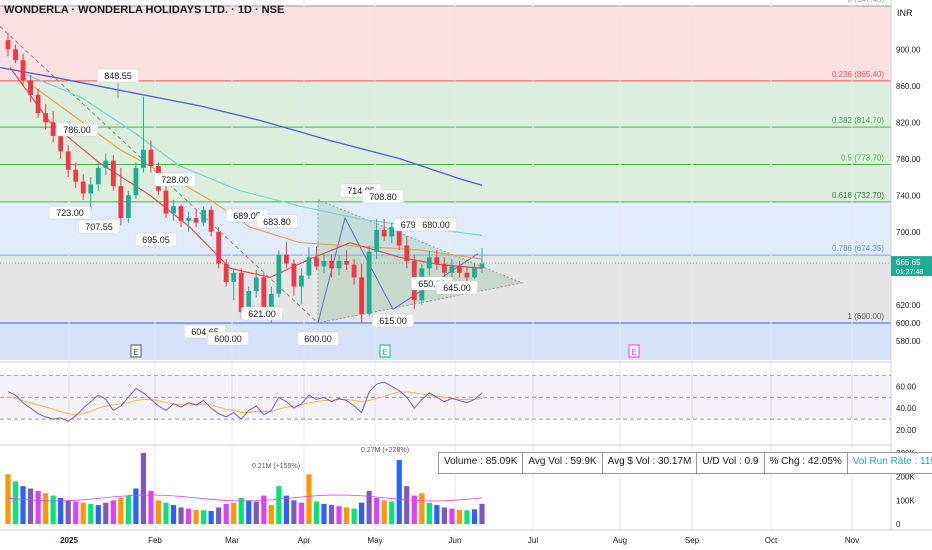 The image size is (932, 550). I want to click on current-price-tag, so click(911, 266).